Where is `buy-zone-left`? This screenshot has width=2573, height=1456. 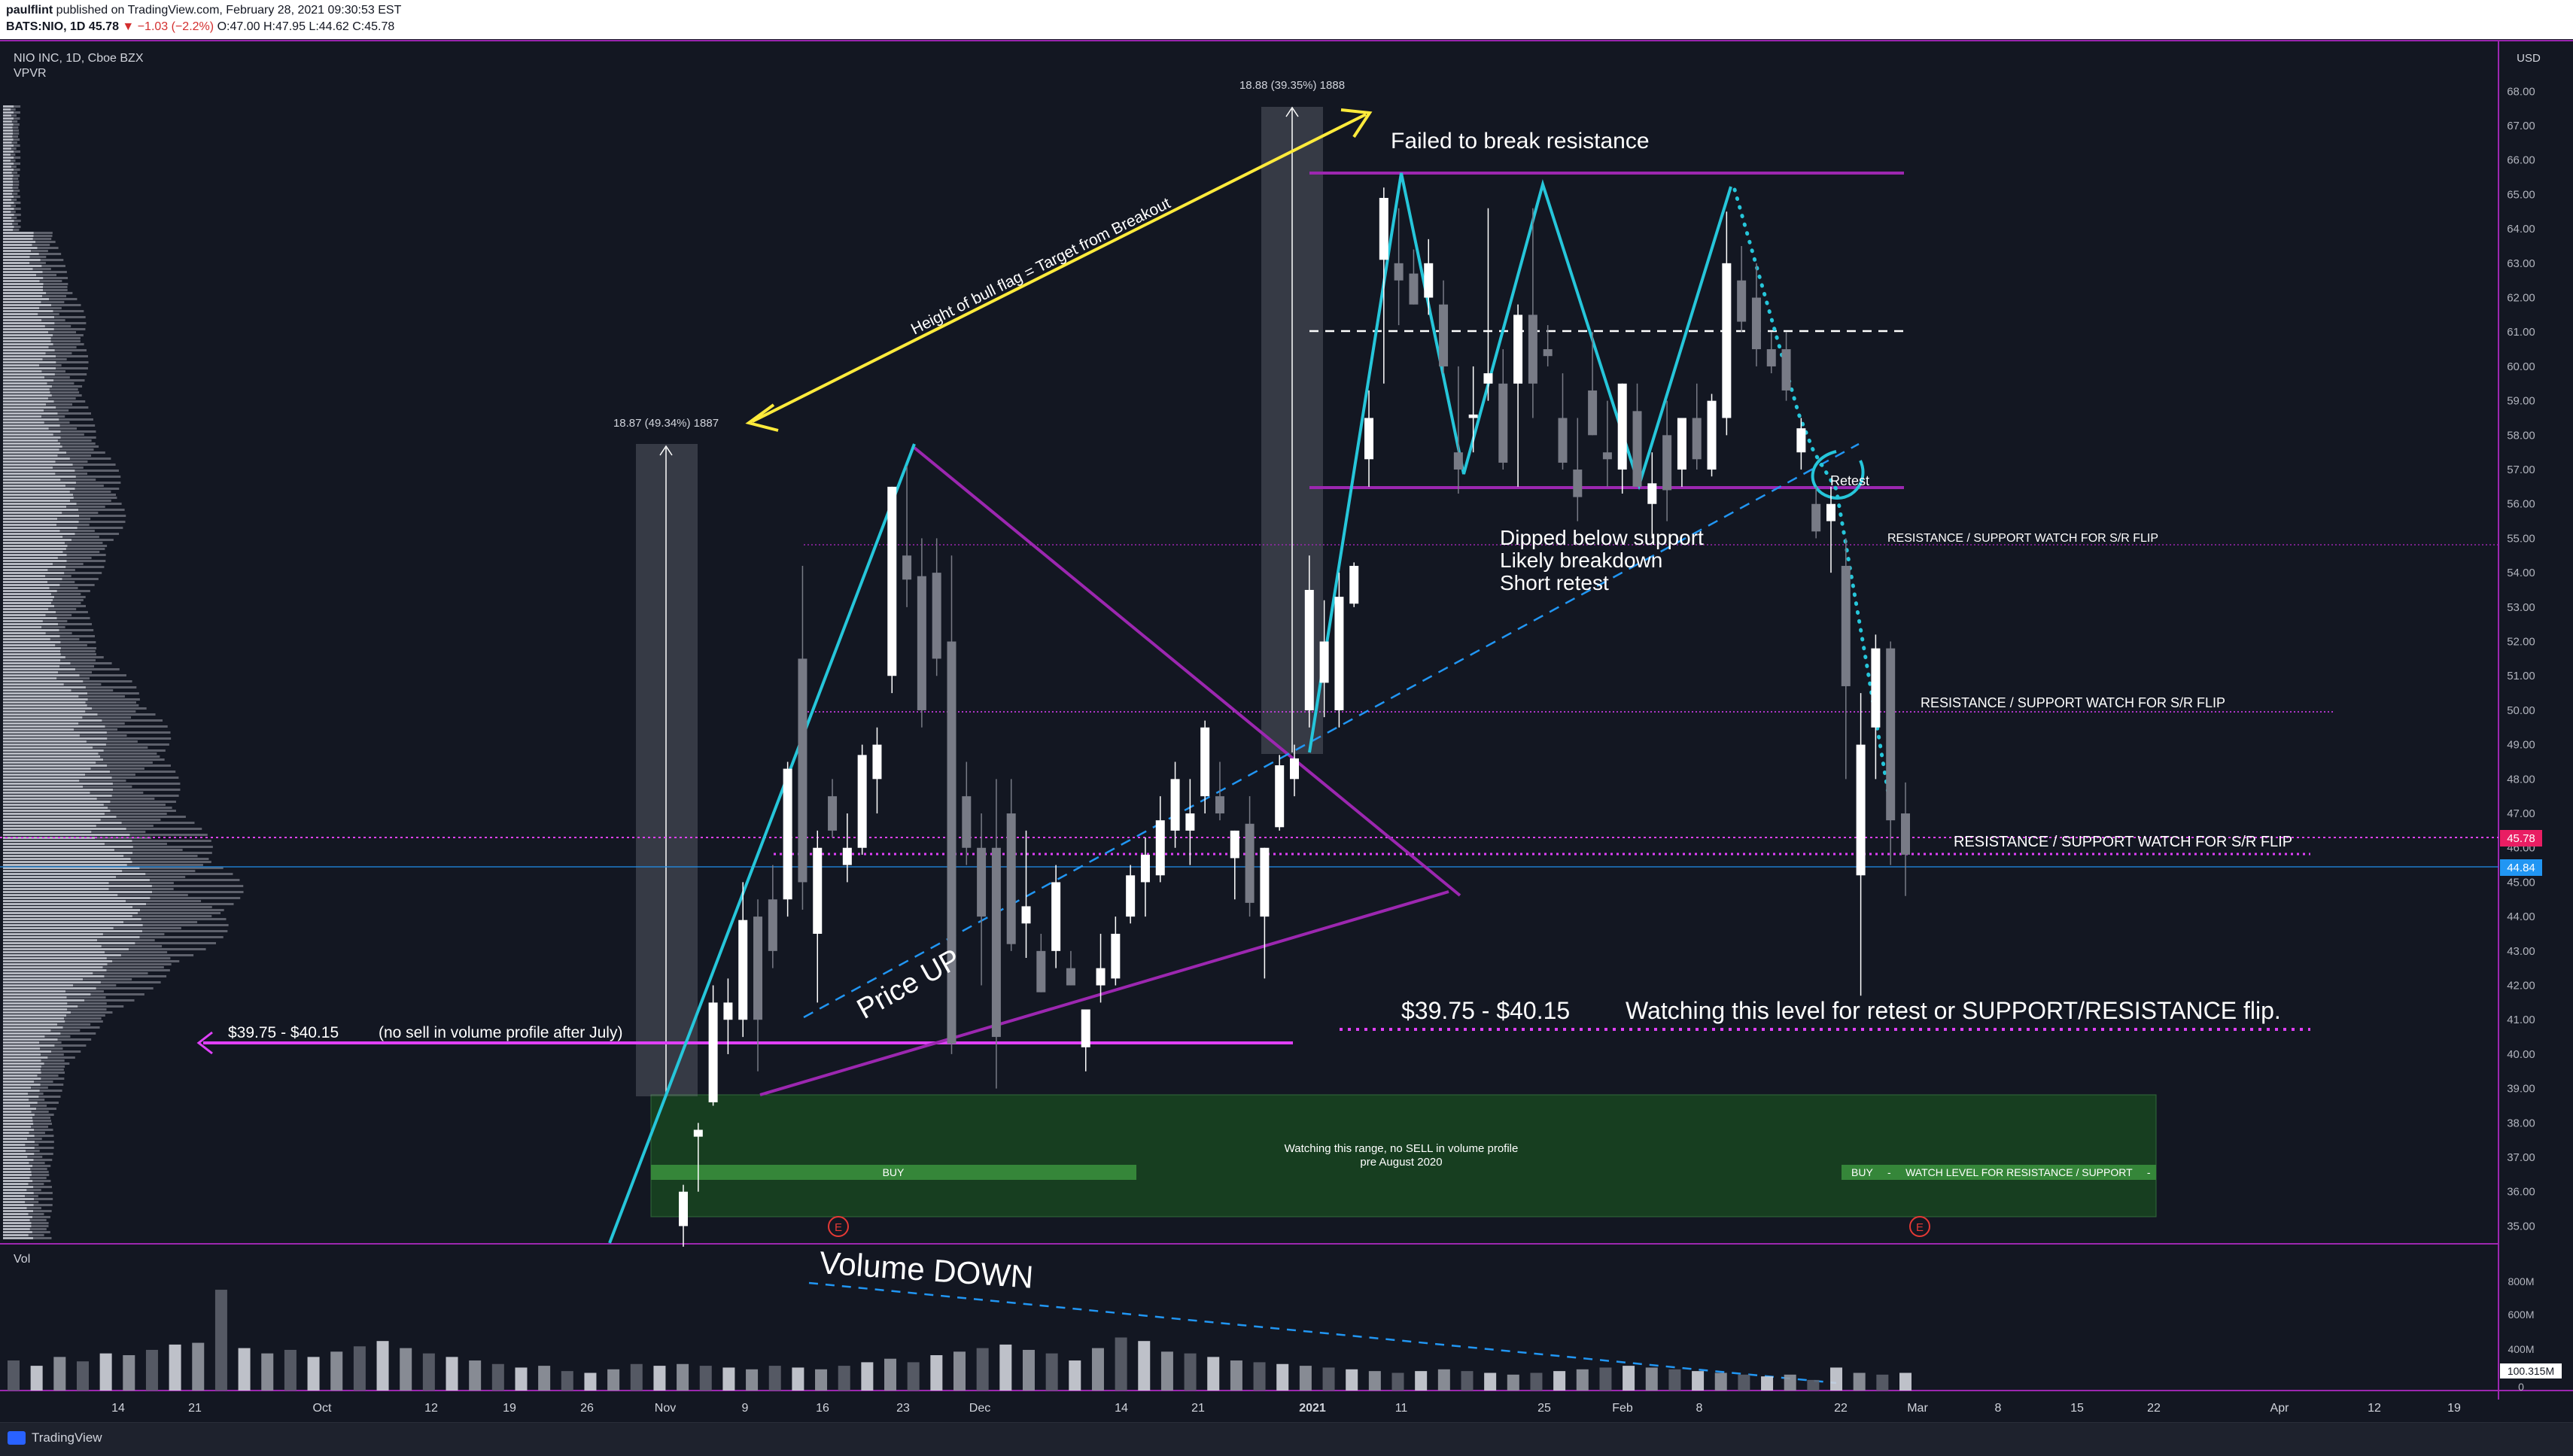
buy-zone-left is located at coordinates (894, 1172).